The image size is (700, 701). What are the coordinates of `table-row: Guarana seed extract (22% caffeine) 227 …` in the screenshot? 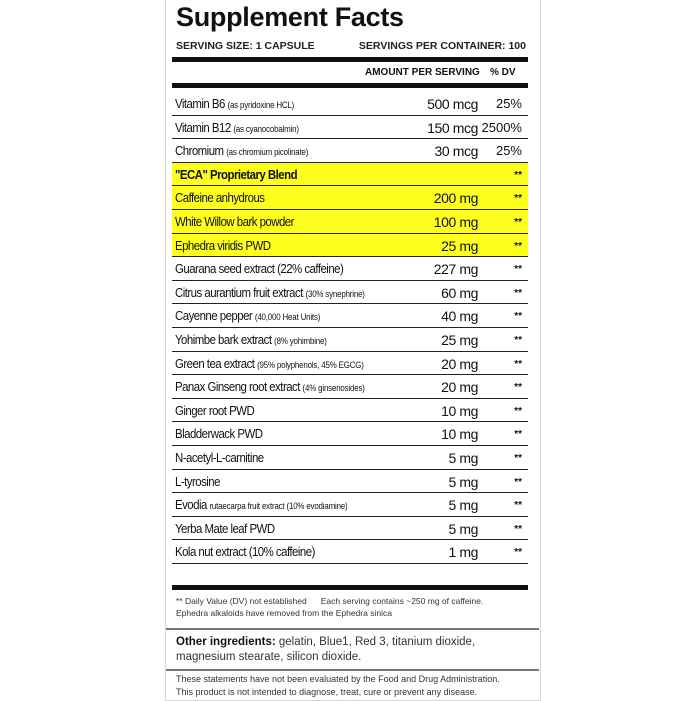 It's located at (350, 269).